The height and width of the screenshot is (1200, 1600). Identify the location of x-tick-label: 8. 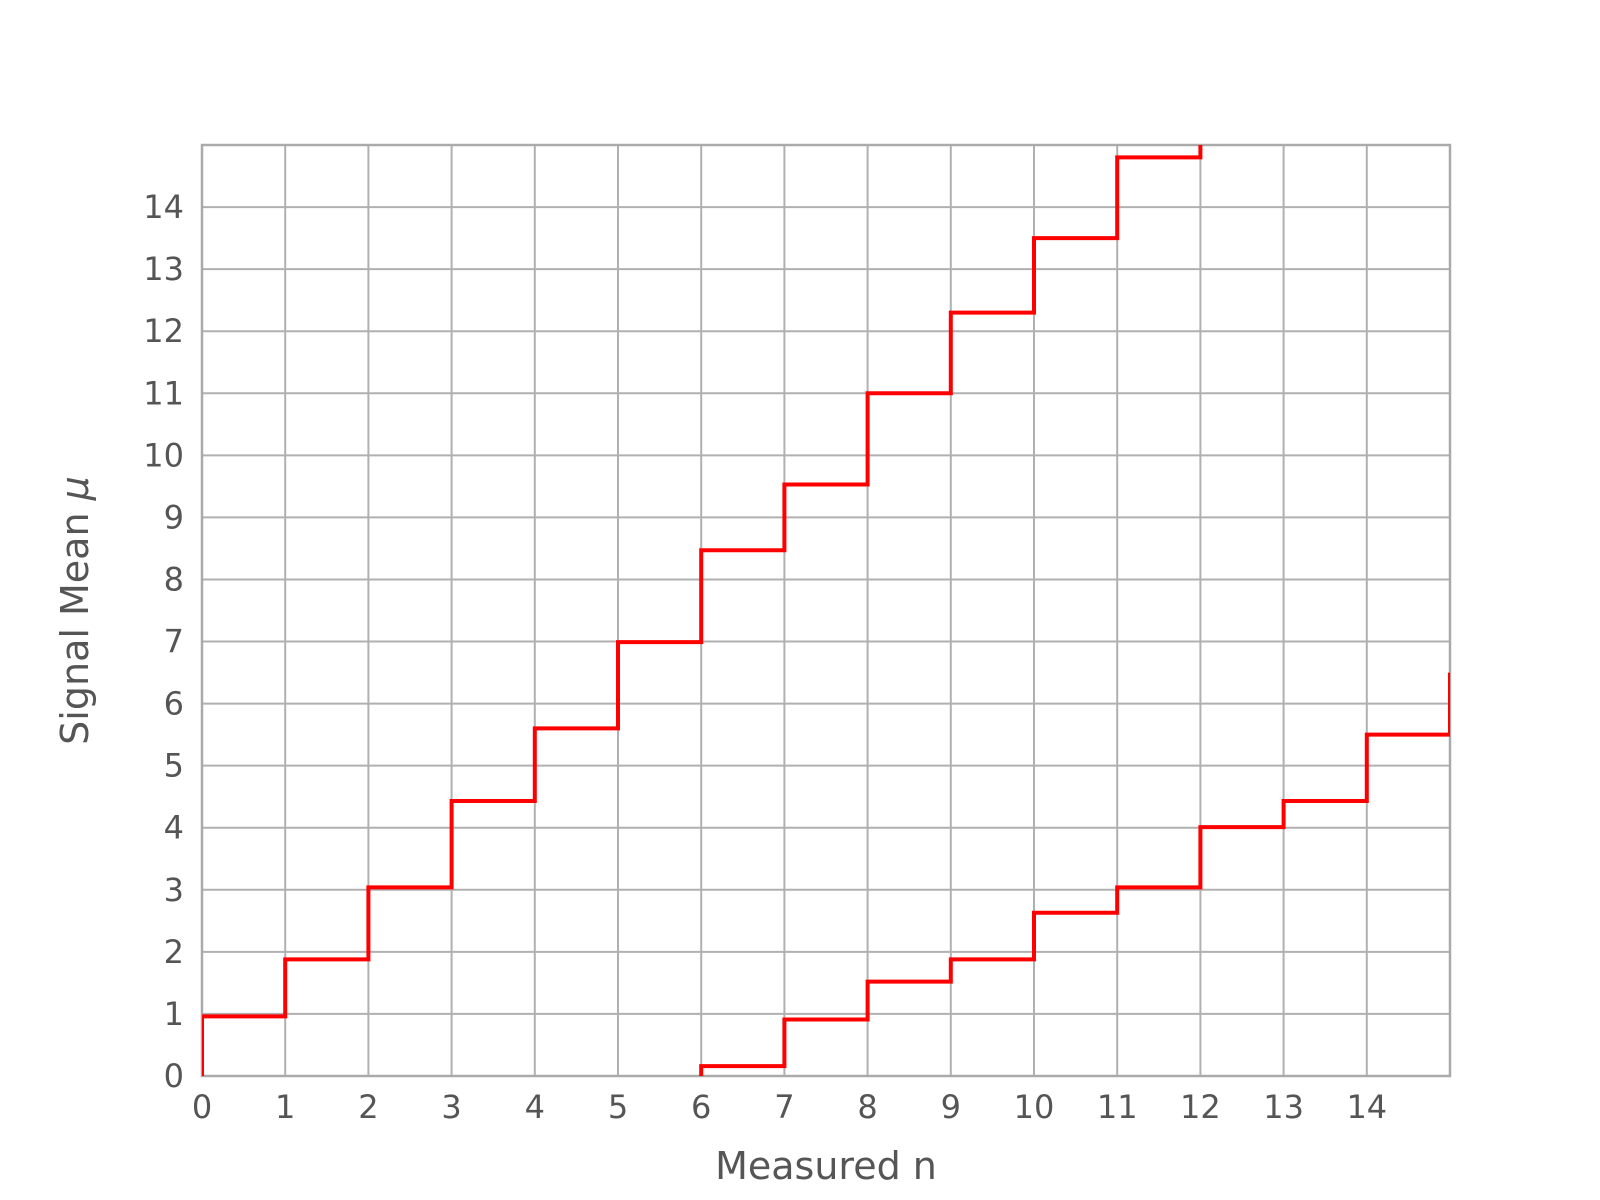
(867, 1107).